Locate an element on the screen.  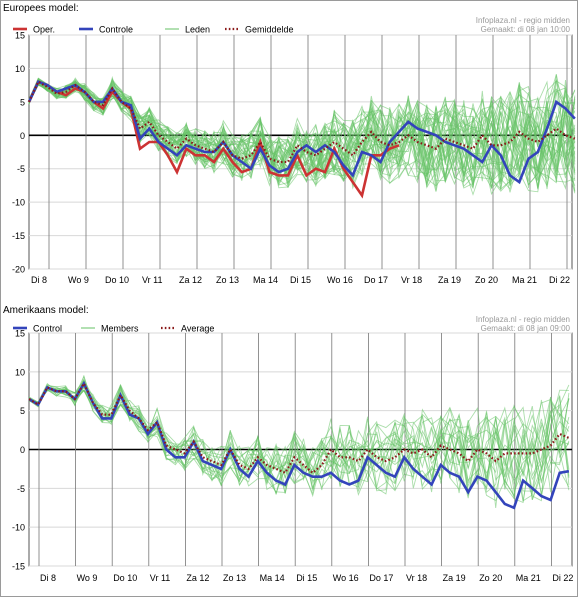
legend-label-control: Controle is located at coordinates (116, 30).